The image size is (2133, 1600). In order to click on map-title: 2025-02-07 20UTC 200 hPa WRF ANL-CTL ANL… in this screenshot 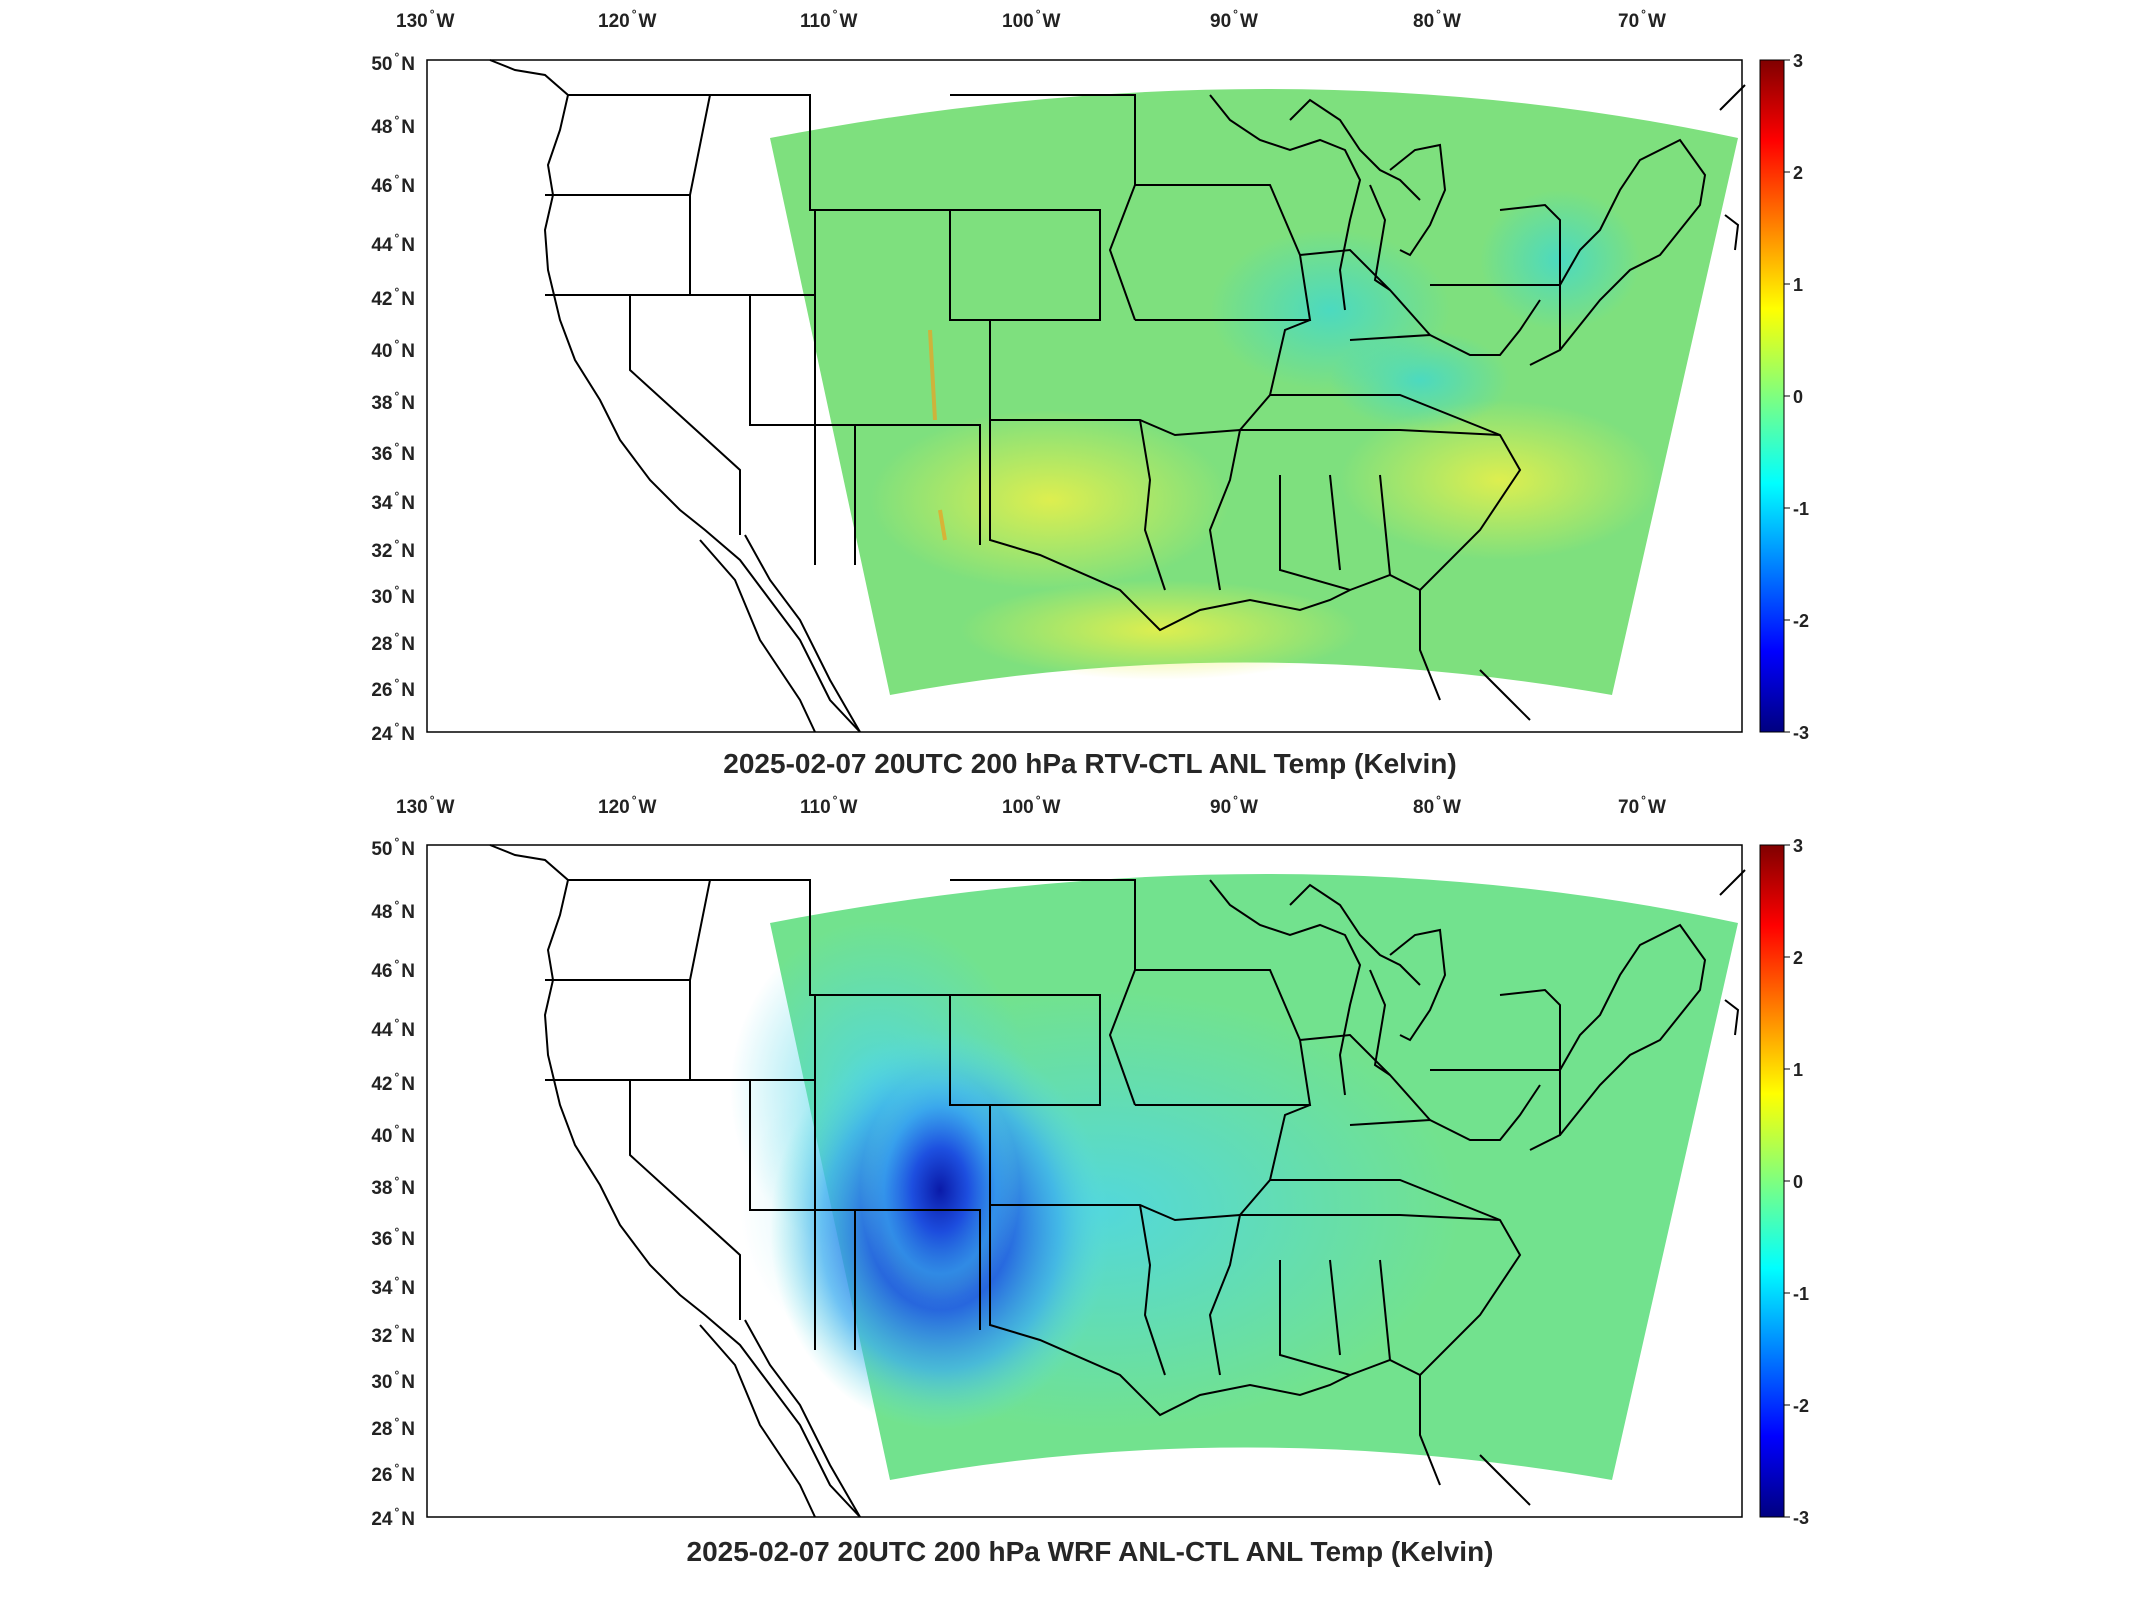, I will do `click(1090, 1551)`.